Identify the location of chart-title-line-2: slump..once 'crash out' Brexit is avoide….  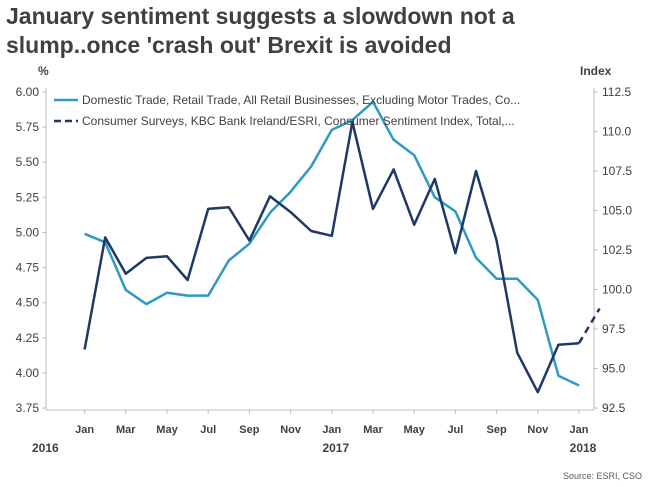
(229, 45).